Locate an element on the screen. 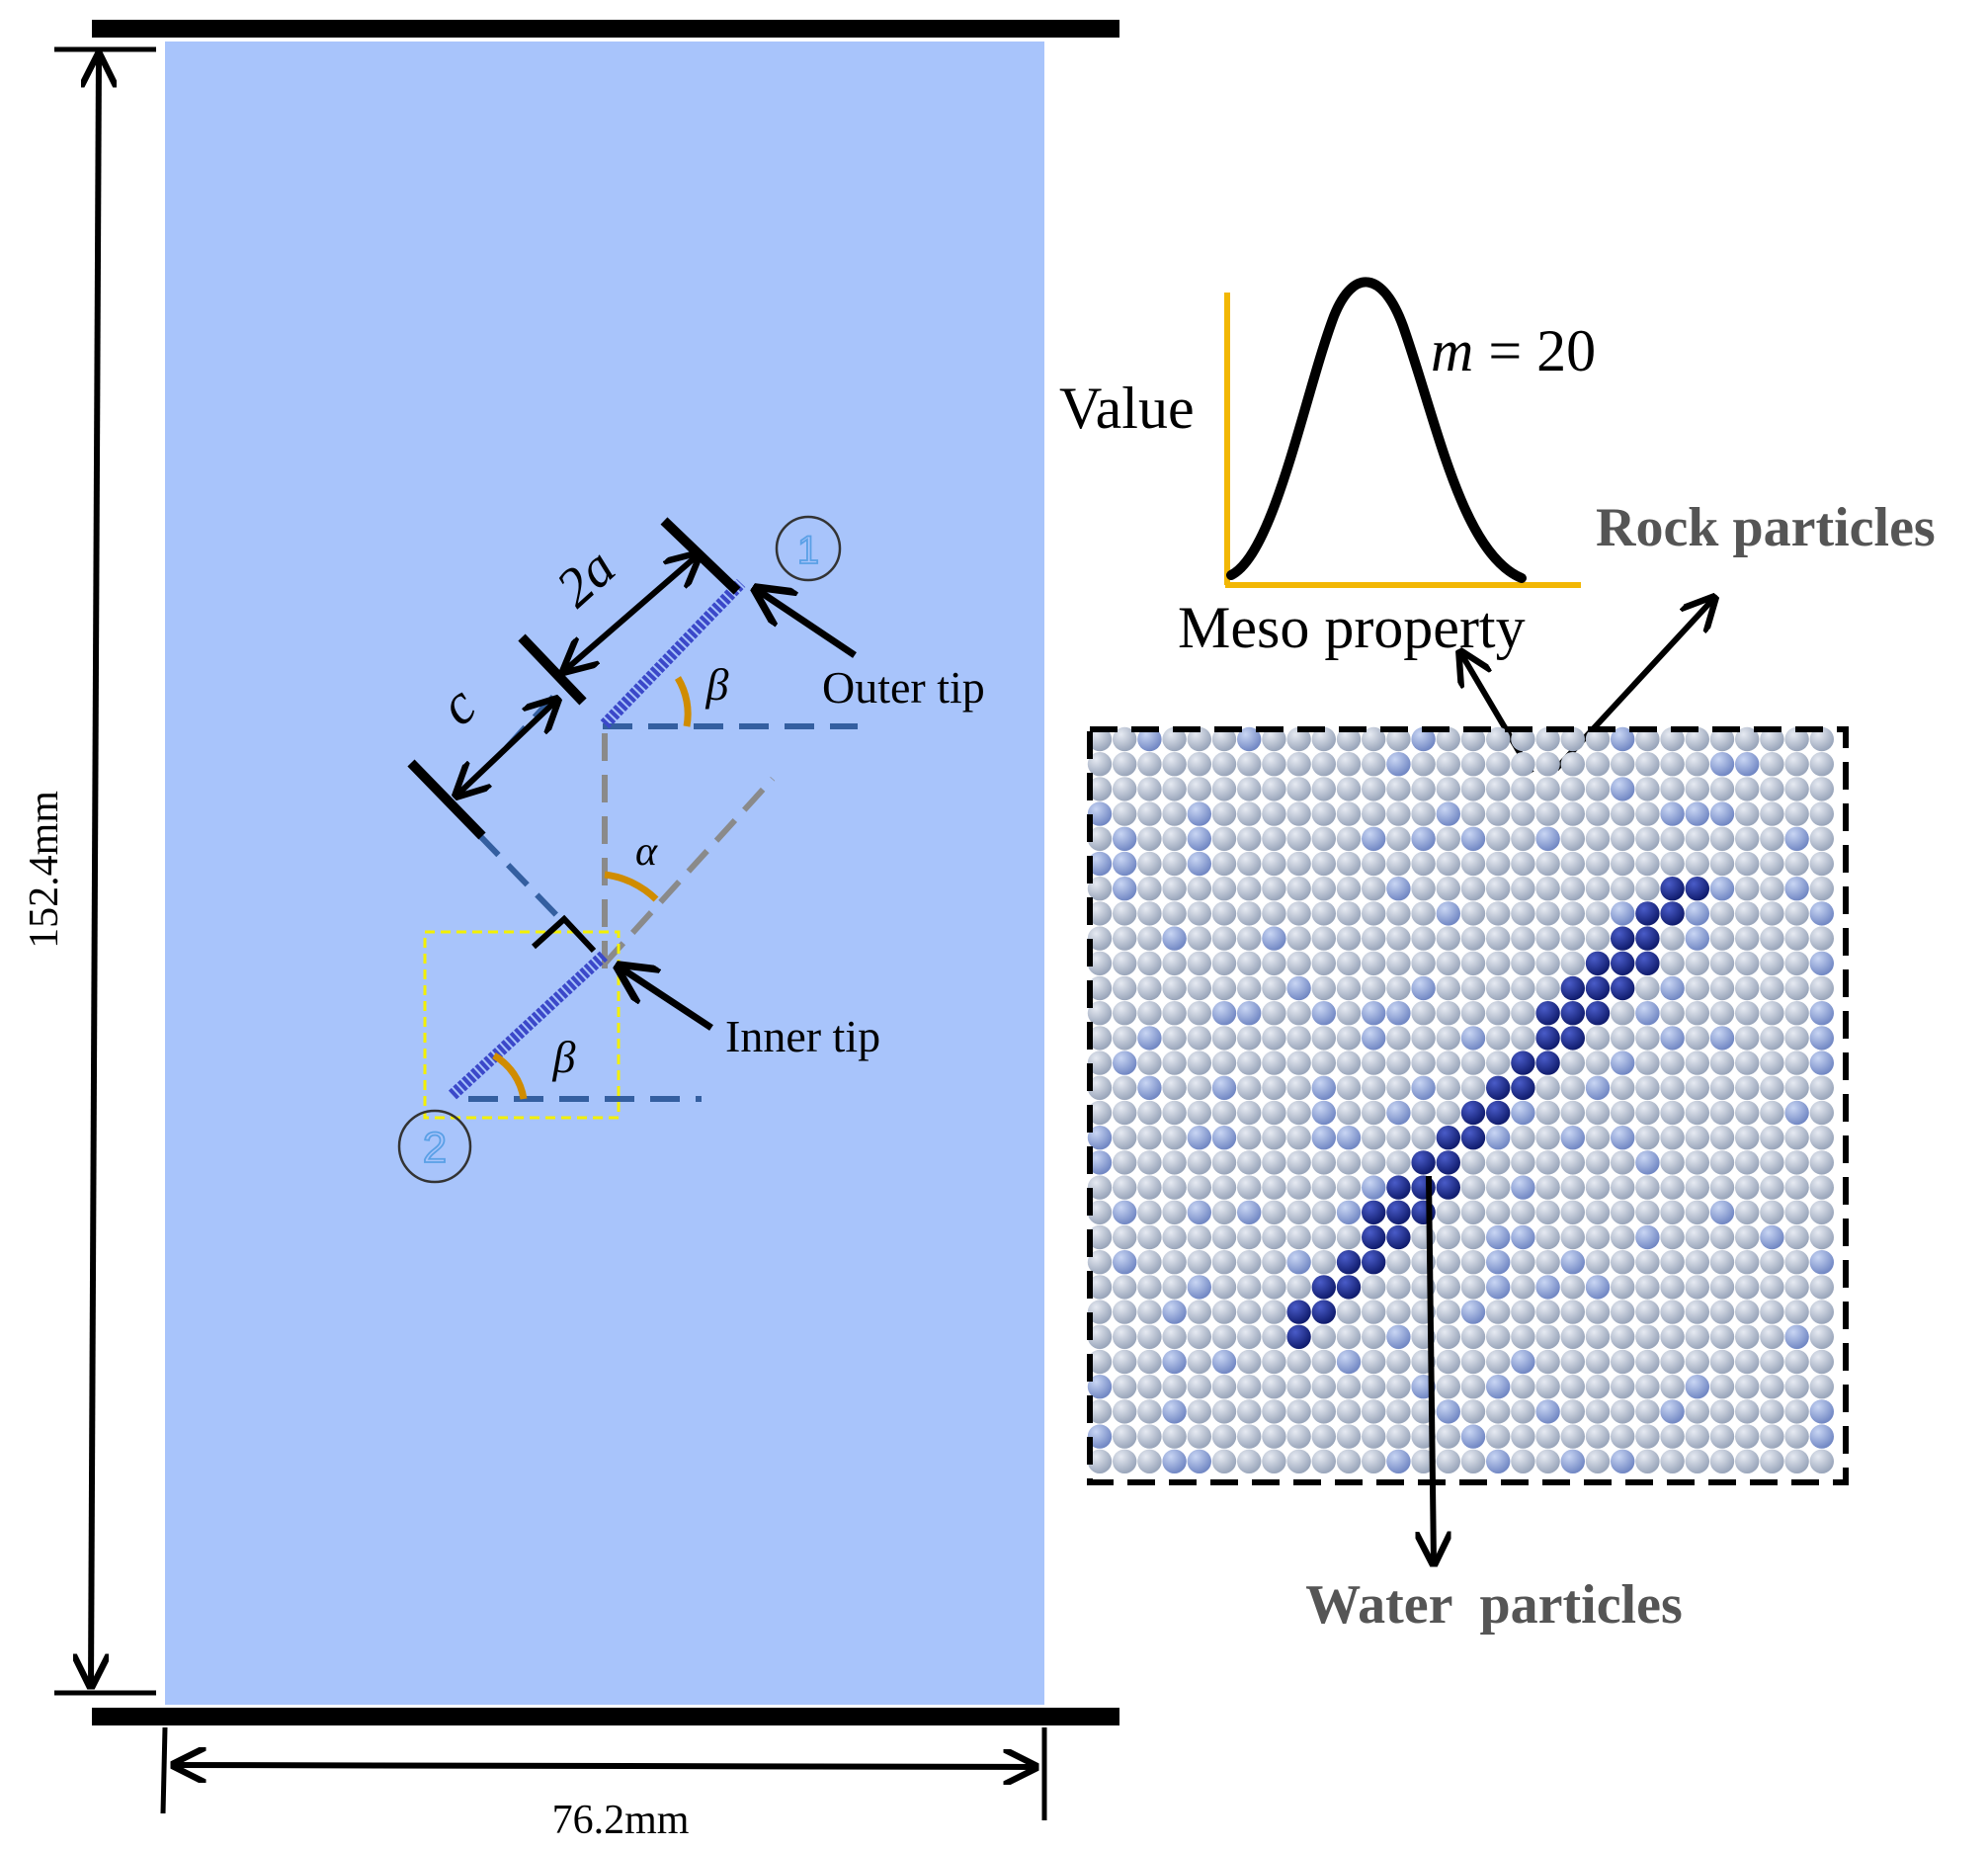 Image resolution: width=1988 pixels, height=1850 pixels. height-dimension is located at coordinates (105, 871).